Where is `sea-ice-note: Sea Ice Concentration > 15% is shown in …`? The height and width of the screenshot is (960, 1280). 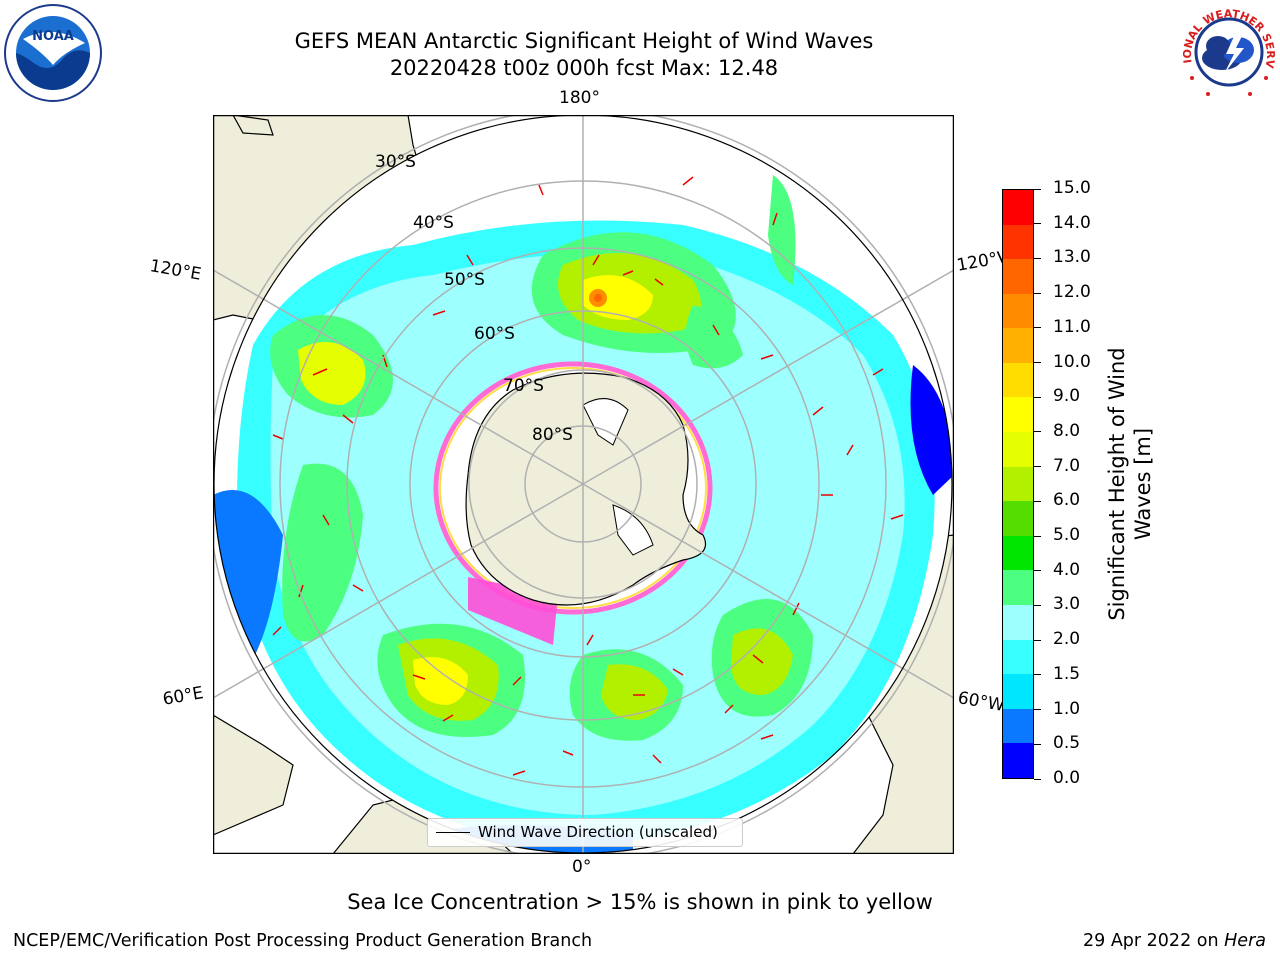 sea-ice-note: Sea Ice Concentration > 15% is shown in … is located at coordinates (640, 902).